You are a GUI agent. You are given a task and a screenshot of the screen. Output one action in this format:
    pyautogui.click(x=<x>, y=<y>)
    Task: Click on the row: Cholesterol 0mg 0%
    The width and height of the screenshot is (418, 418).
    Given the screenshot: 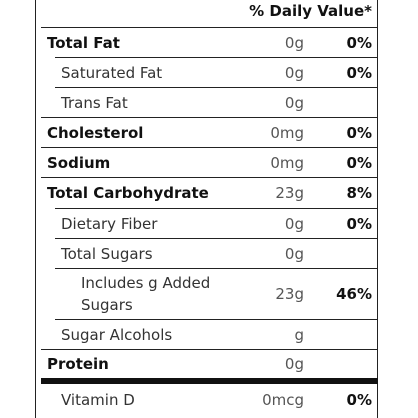 What is the action you would take?
    pyautogui.click(x=209, y=132)
    